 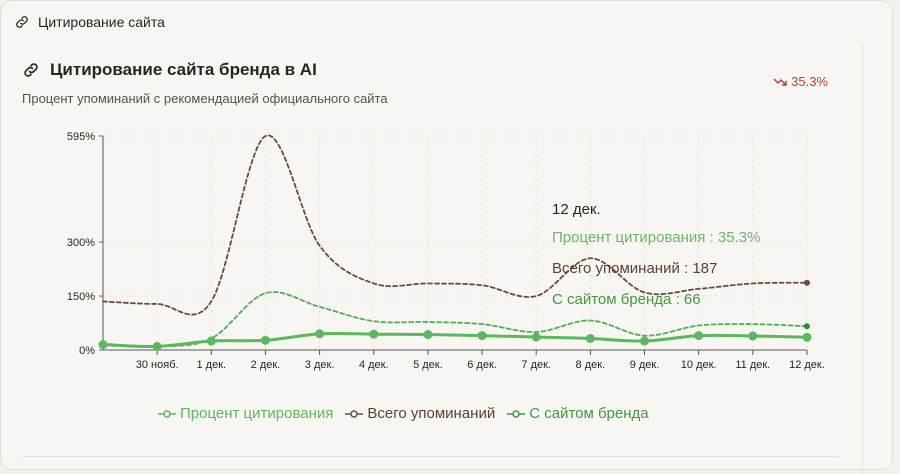 I want to click on x-tick-label: 9 дек., so click(x=645, y=365).